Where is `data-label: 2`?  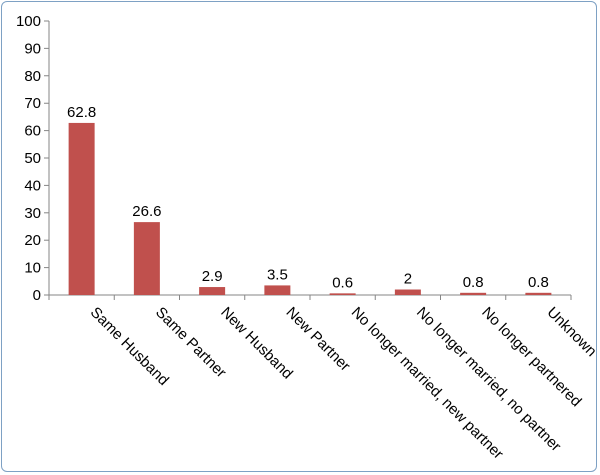
data-label: 2 is located at coordinates (408, 279).